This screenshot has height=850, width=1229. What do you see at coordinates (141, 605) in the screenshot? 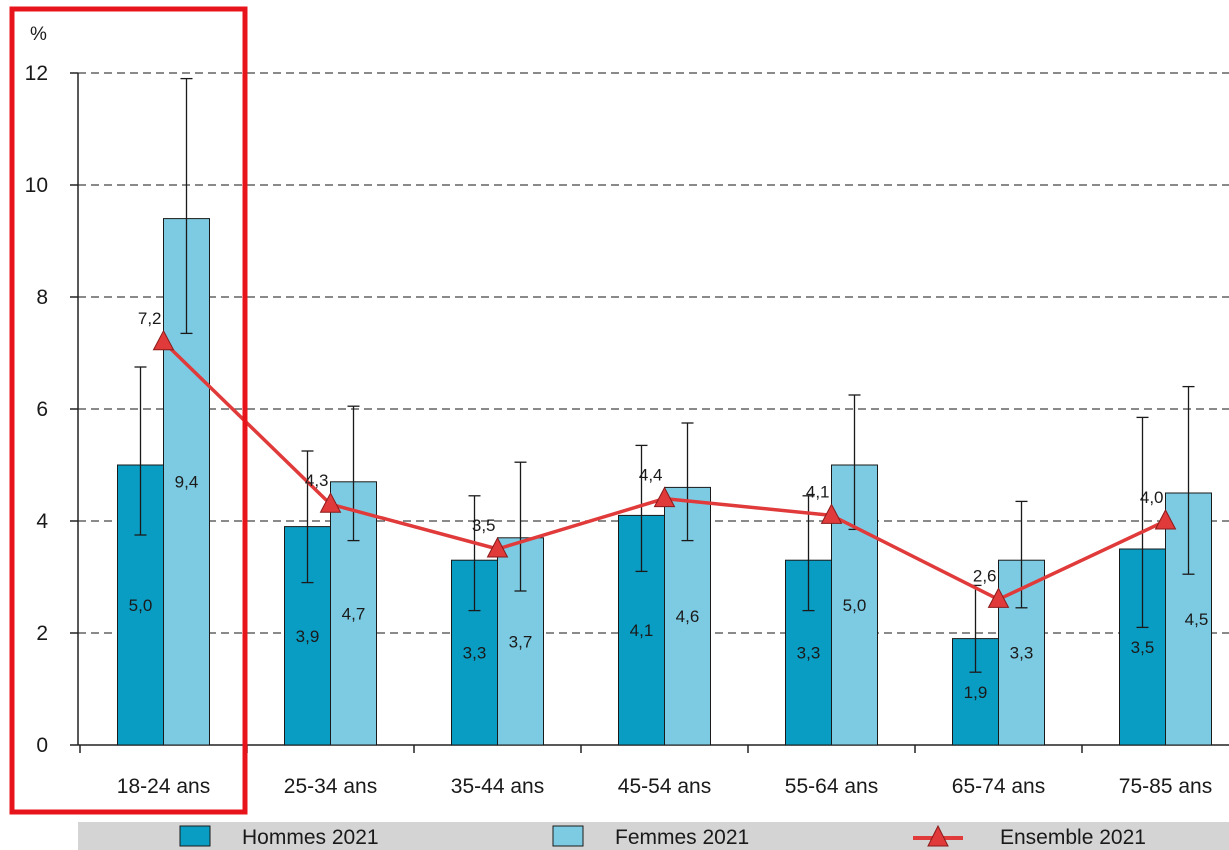
I see `label-hommes: 5,0` at bounding box center [141, 605].